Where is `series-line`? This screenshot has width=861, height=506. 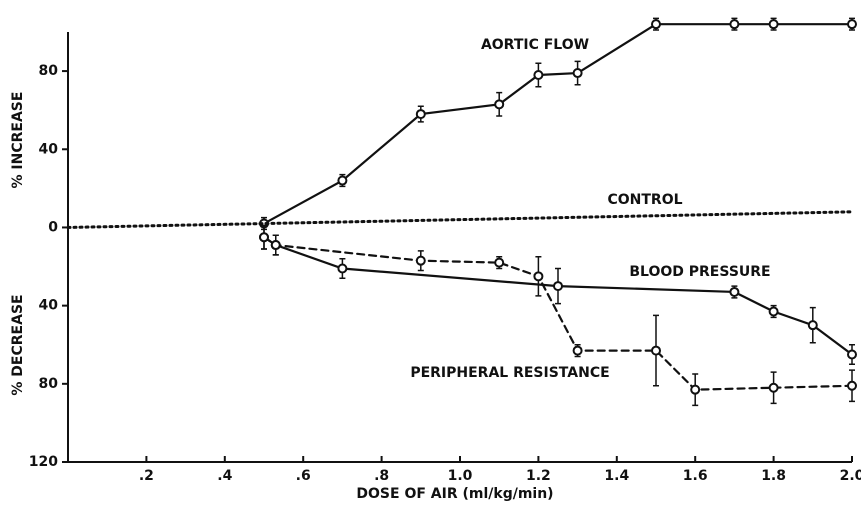 series-line is located at coordinates (460, 219).